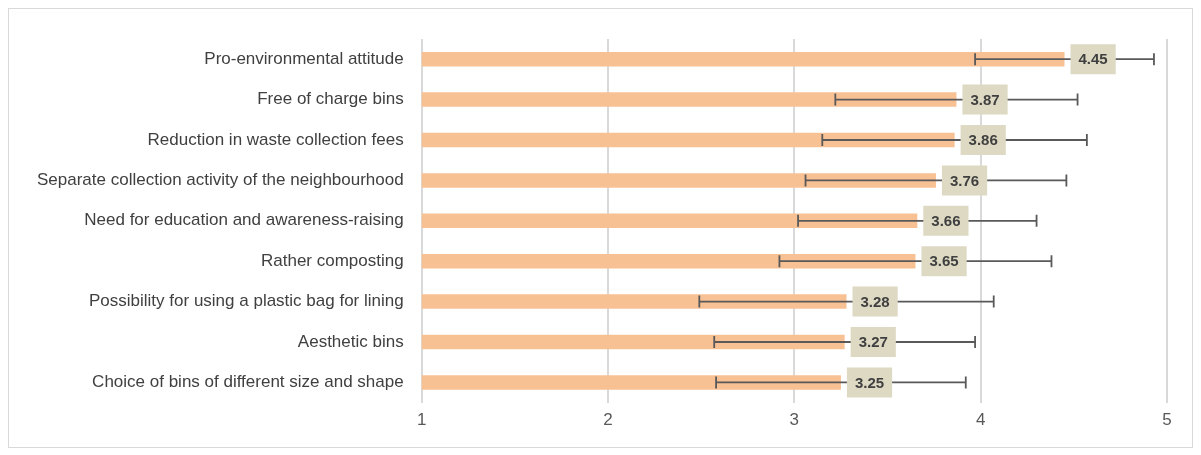 The width and height of the screenshot is (1201, 455). I want to click on data-label: 4.45, so click(1093, 59).